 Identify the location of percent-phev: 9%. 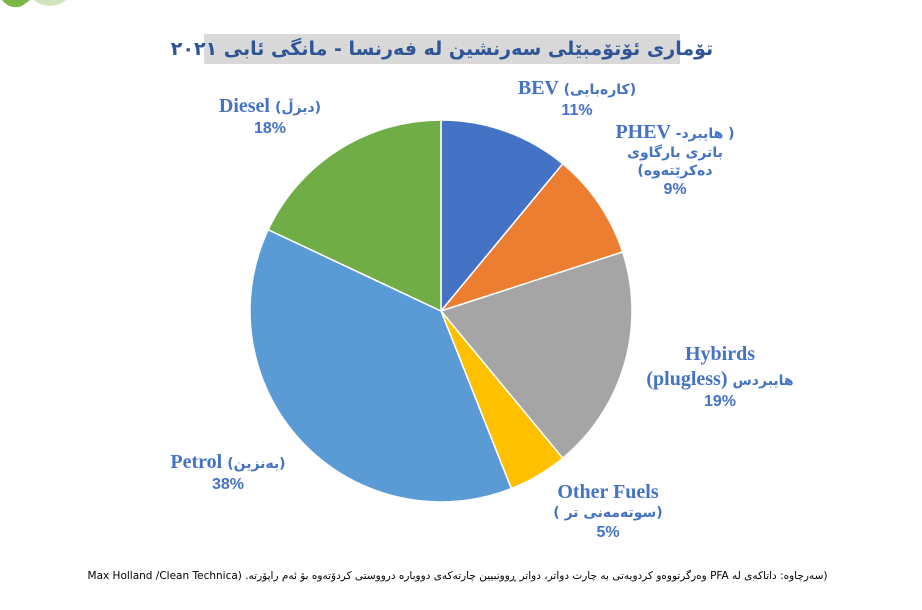
(675, 189).